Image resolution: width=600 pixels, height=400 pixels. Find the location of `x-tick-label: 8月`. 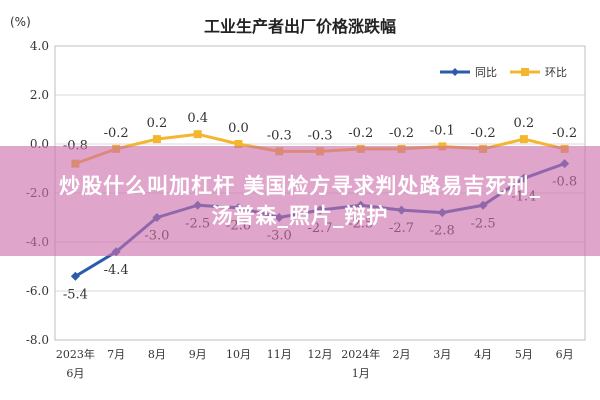

x-tick-label: 8月 is located at coordinates (157, 354).